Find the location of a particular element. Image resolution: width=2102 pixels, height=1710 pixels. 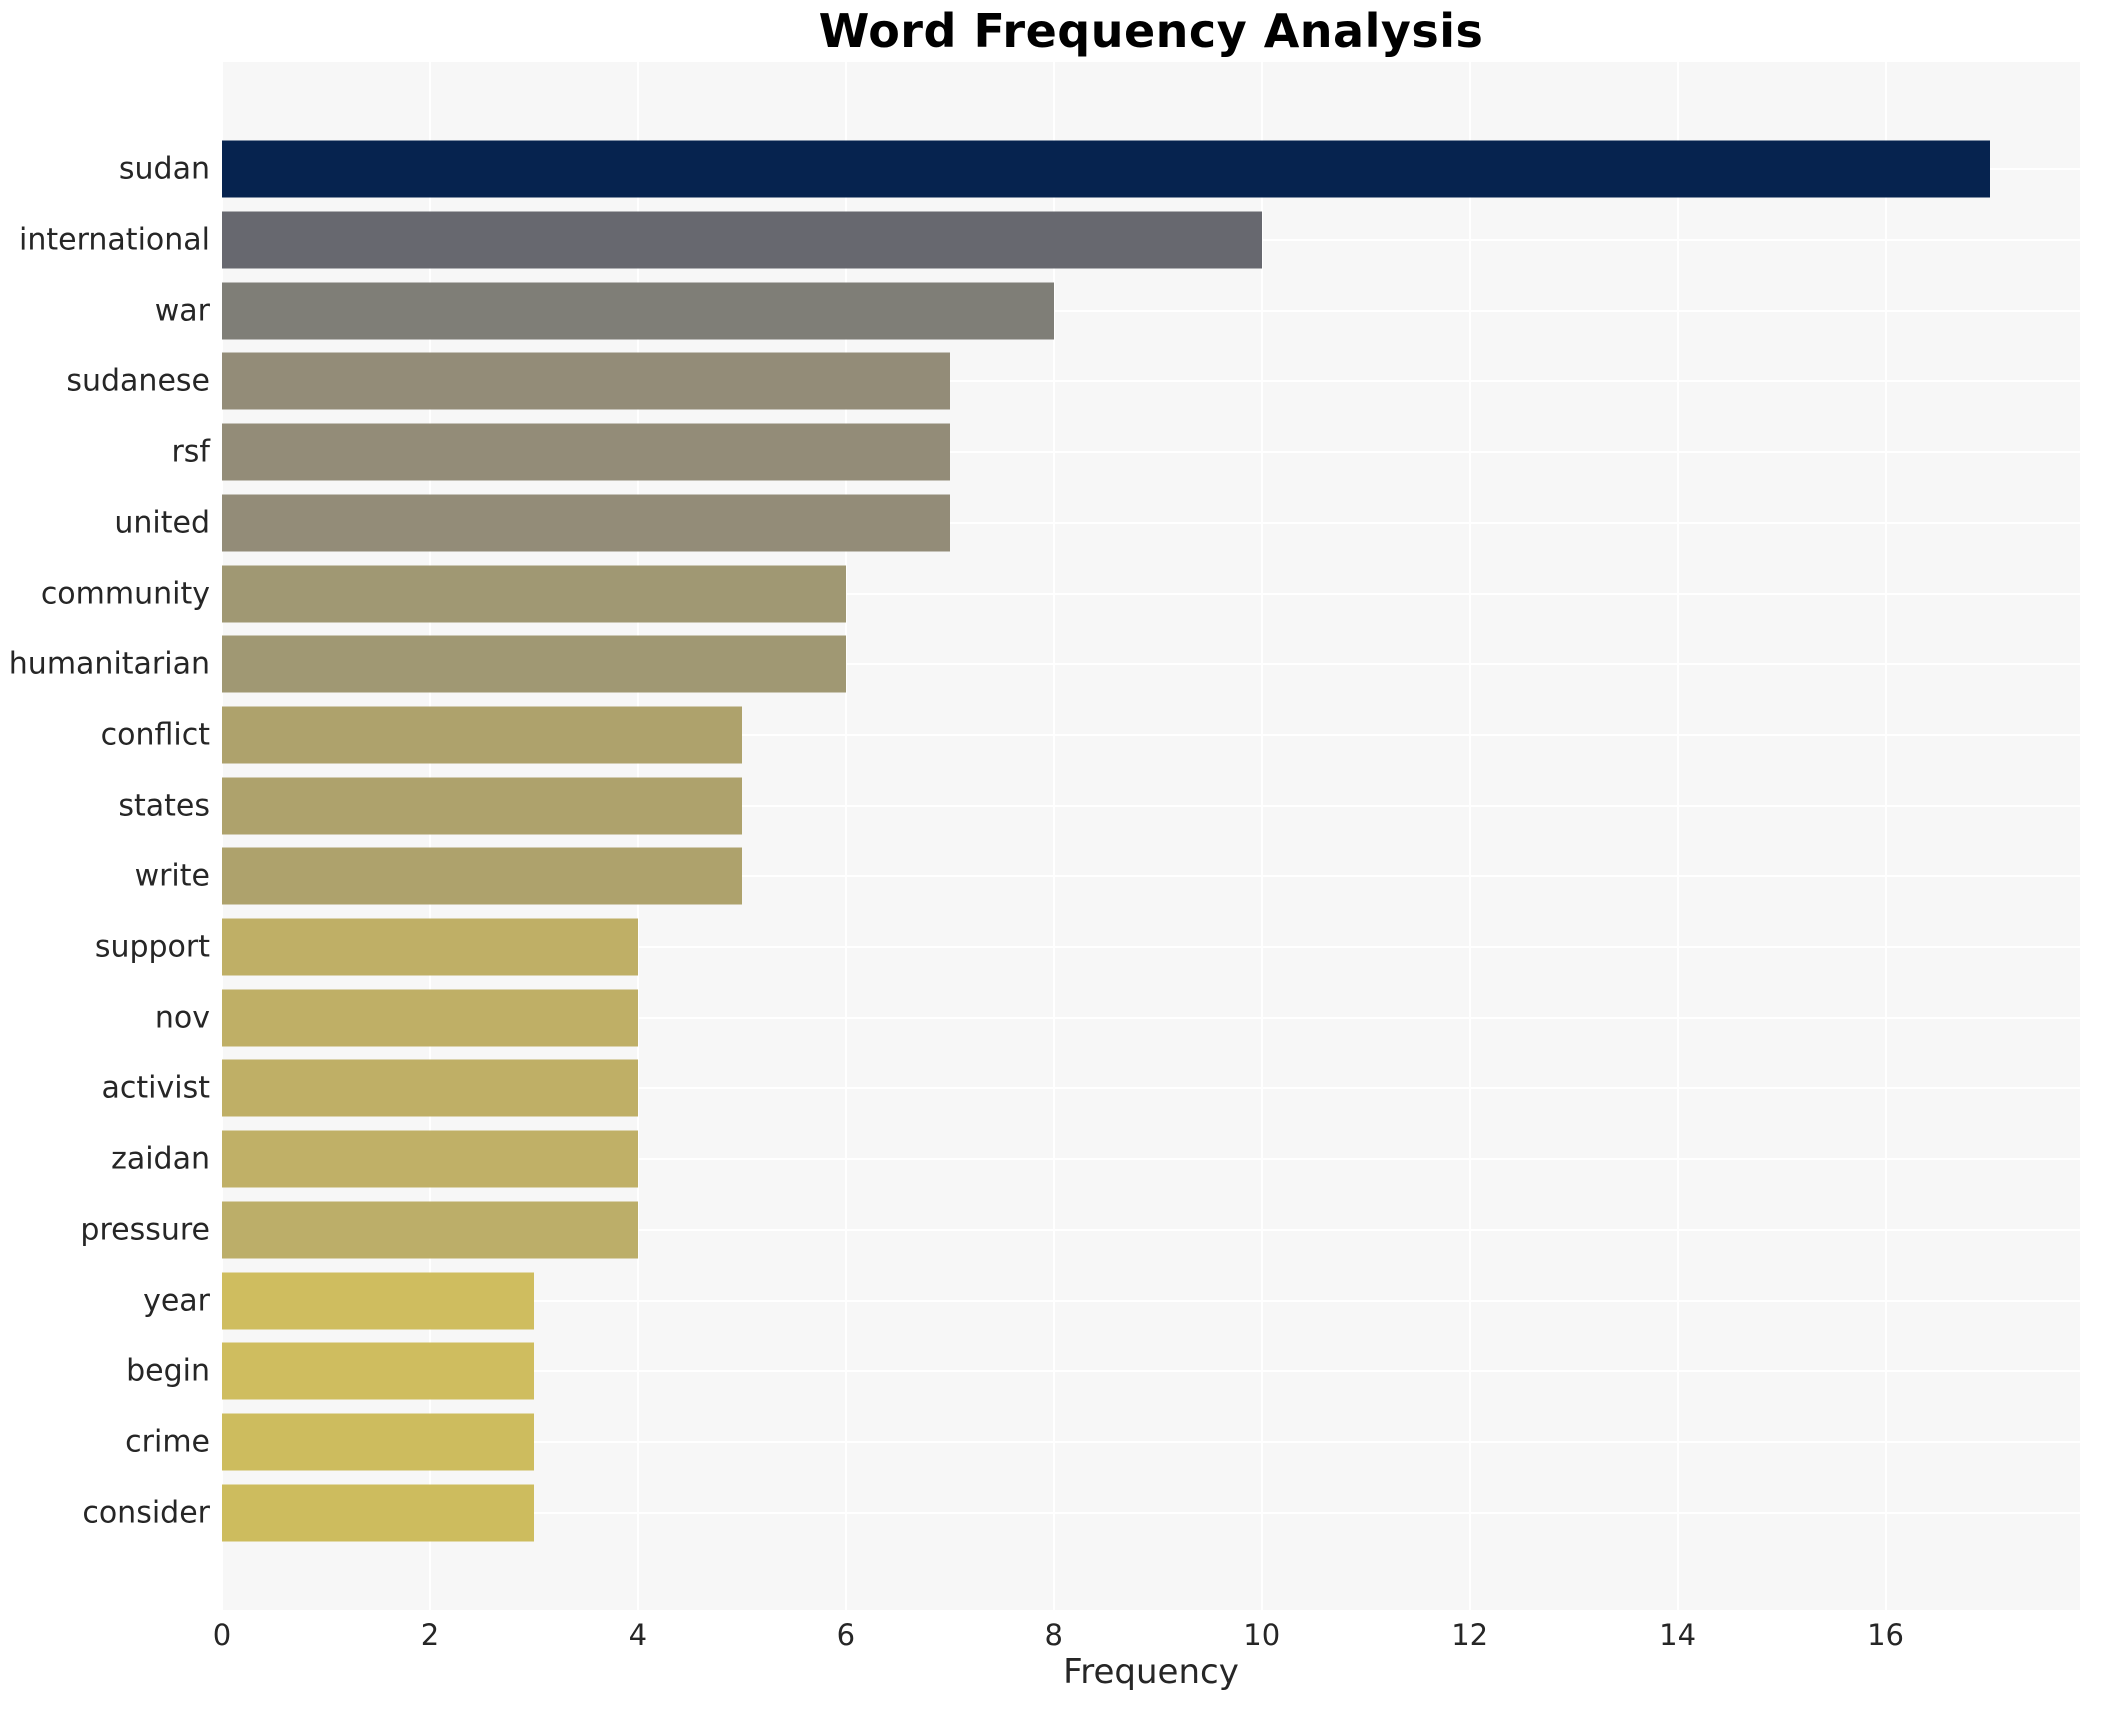

x-tick-label: 16 is located at coordinates (1886, 1635).